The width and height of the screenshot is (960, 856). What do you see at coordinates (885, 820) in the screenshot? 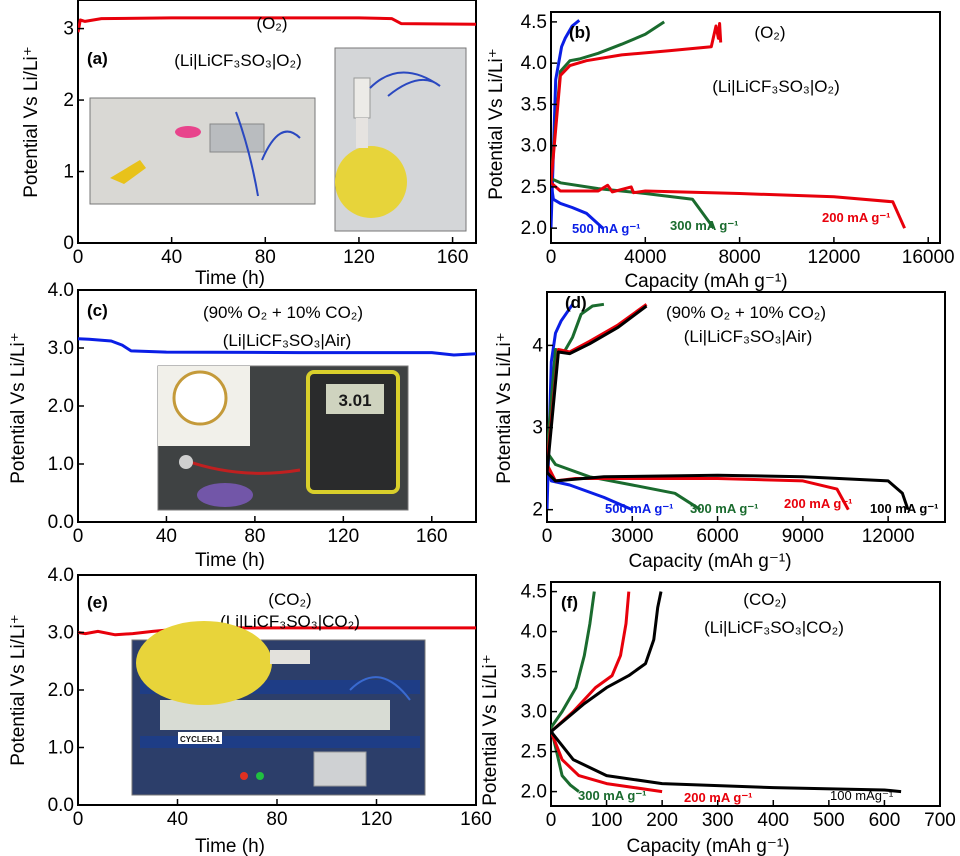
I see `x-tick-label: 600` at bounding box center [885, 820].